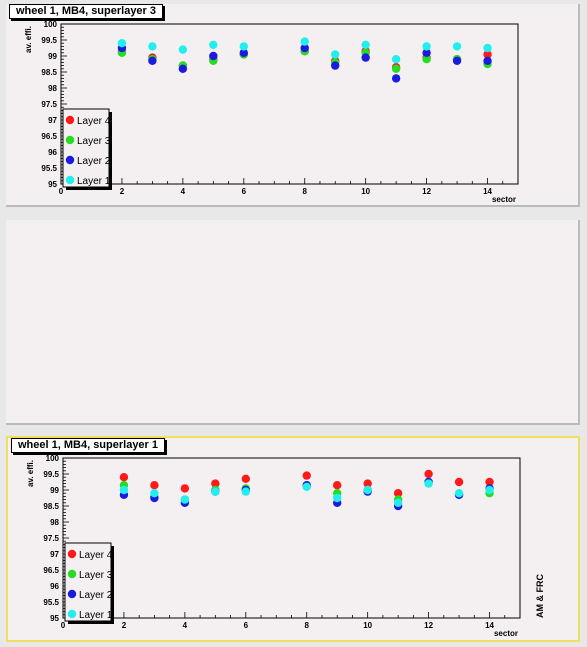 The width and height of the screenshot is (587, 647). I want to click on y-tick-label: 99.5, so click(49, 40).